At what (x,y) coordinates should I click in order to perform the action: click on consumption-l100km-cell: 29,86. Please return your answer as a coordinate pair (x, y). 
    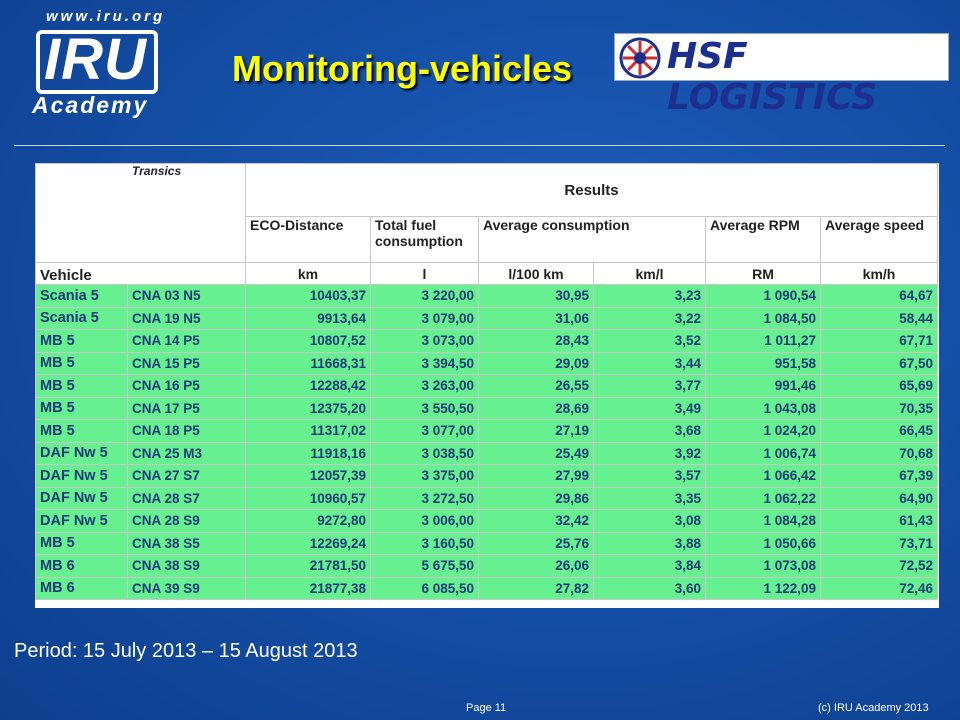
    Looking at the image, I should click on (536, 498).